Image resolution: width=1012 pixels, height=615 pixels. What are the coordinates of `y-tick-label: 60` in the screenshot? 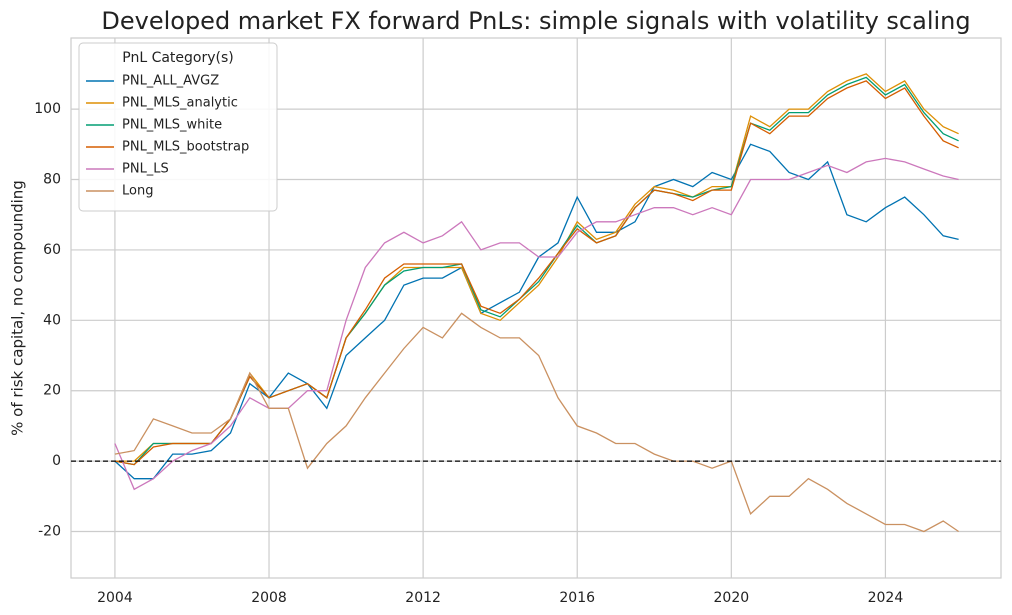 It's located at (52, 250).